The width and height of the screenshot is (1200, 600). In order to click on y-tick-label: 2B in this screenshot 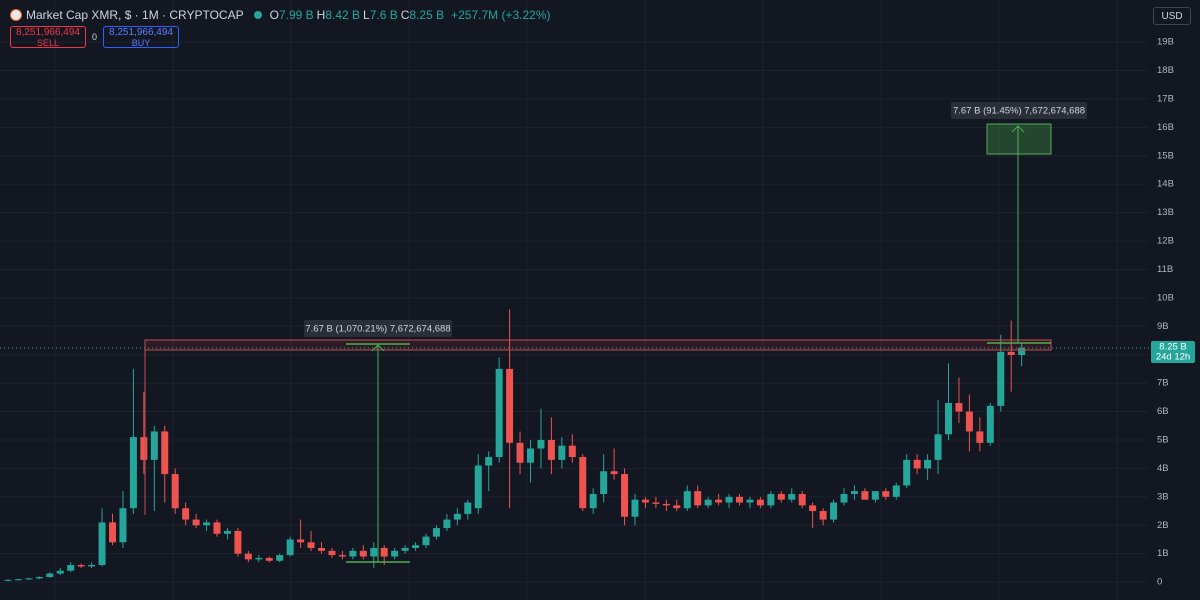, I will do `click(1163, 525)`.